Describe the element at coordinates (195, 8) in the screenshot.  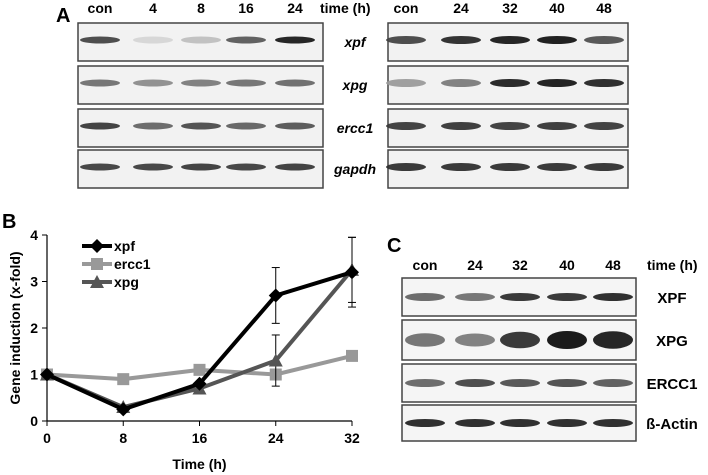
I see `lane-labels-left: con 4 8 16 24` at that location.